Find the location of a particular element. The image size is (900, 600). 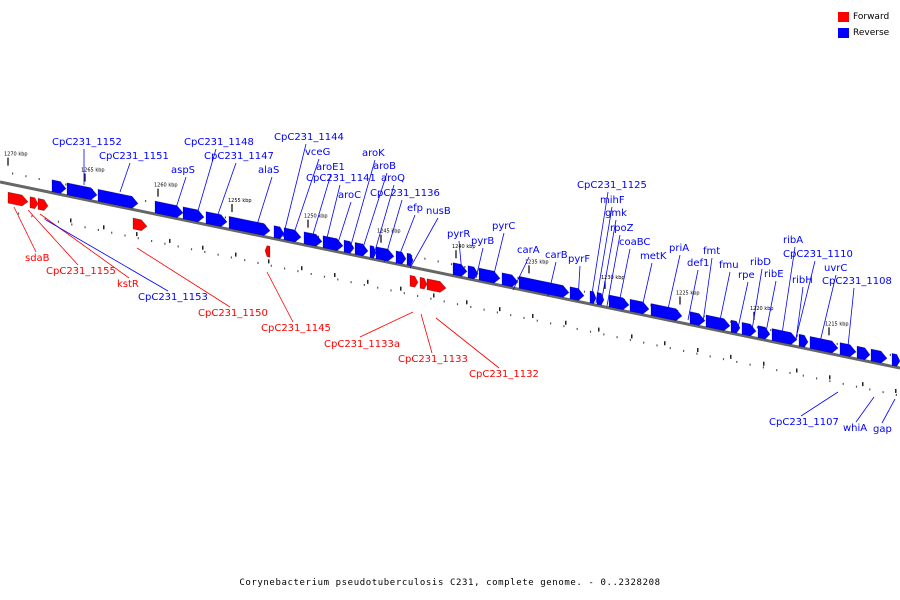

gene-label-carb: carB is located at coordinates (556, 255).